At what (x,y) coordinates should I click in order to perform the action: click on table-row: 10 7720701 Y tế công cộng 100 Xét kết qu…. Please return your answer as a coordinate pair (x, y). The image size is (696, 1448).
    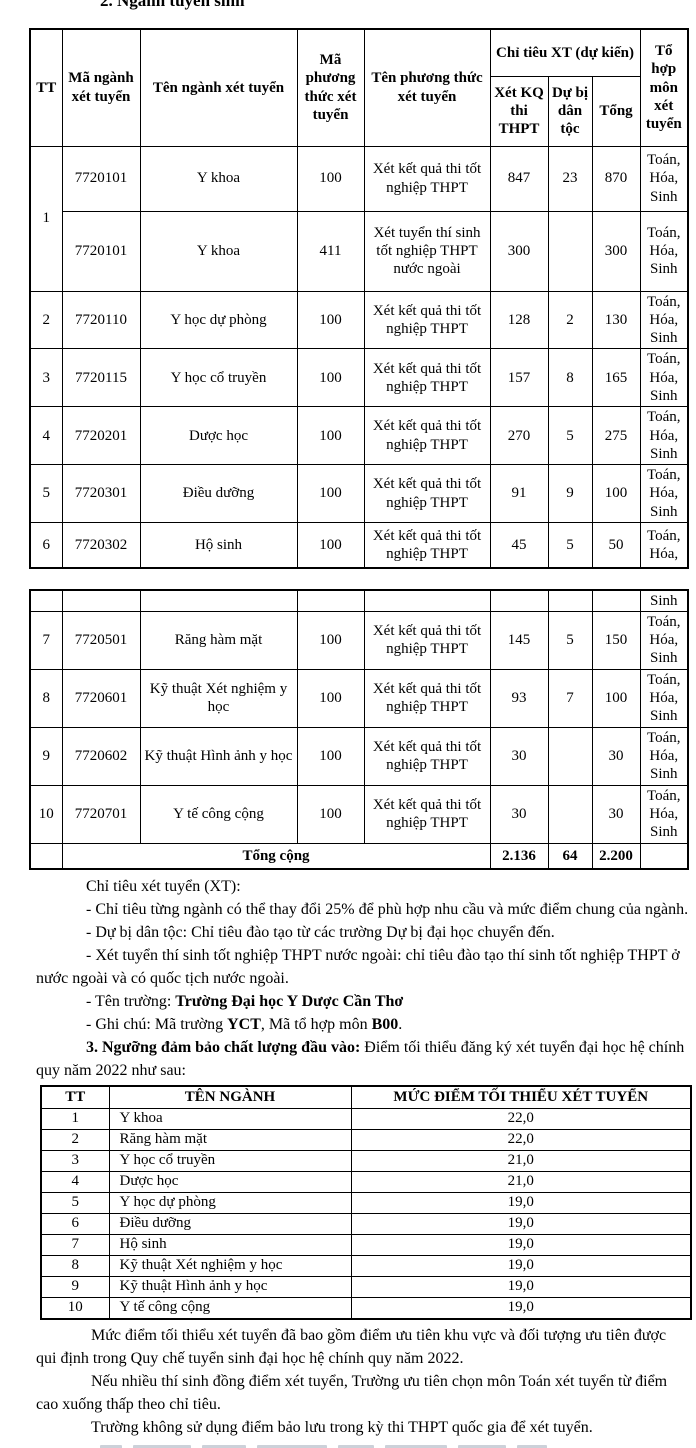
    Looking at the image, I should click on (359, 814).